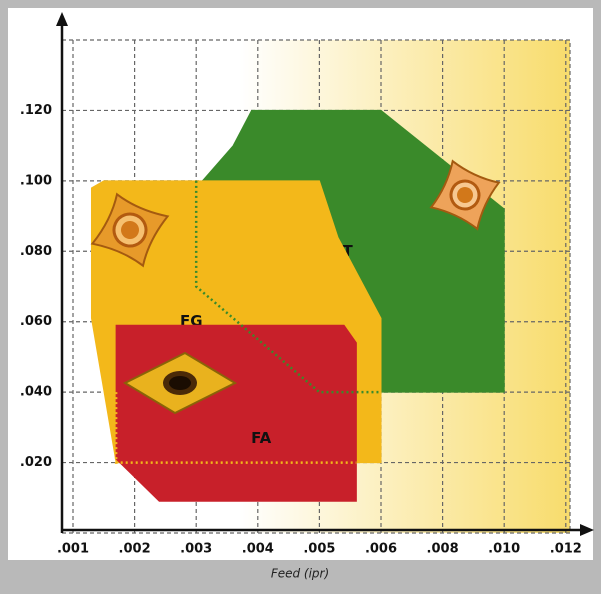 This screenshot has height=594, width=601. I want to click on region, so click(236, 413).